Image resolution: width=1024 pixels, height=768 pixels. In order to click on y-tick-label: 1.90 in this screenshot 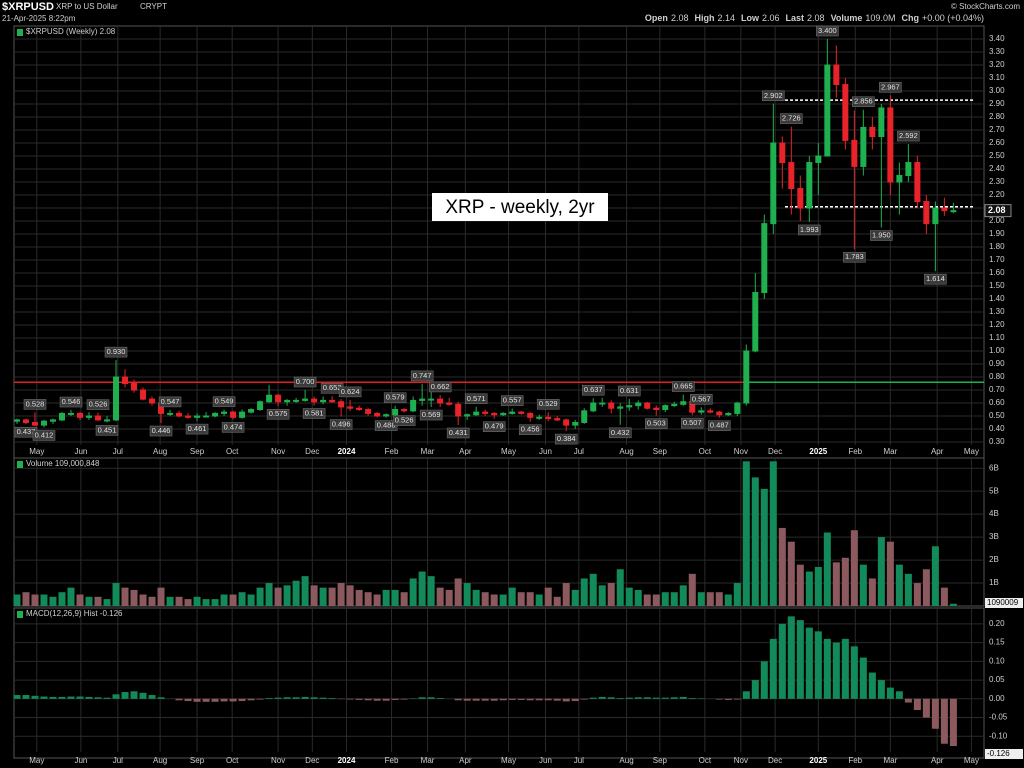, I will do `click(997, 233)`.